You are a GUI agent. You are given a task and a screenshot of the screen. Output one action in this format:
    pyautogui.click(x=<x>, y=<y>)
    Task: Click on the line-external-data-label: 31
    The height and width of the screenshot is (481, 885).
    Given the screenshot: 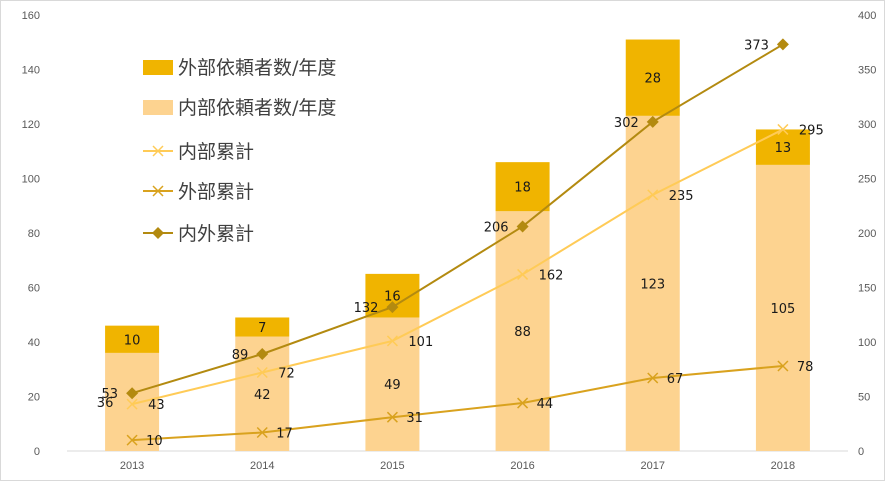 What is the action you would take?
    pyautogui.click(x=414, y=418)
    